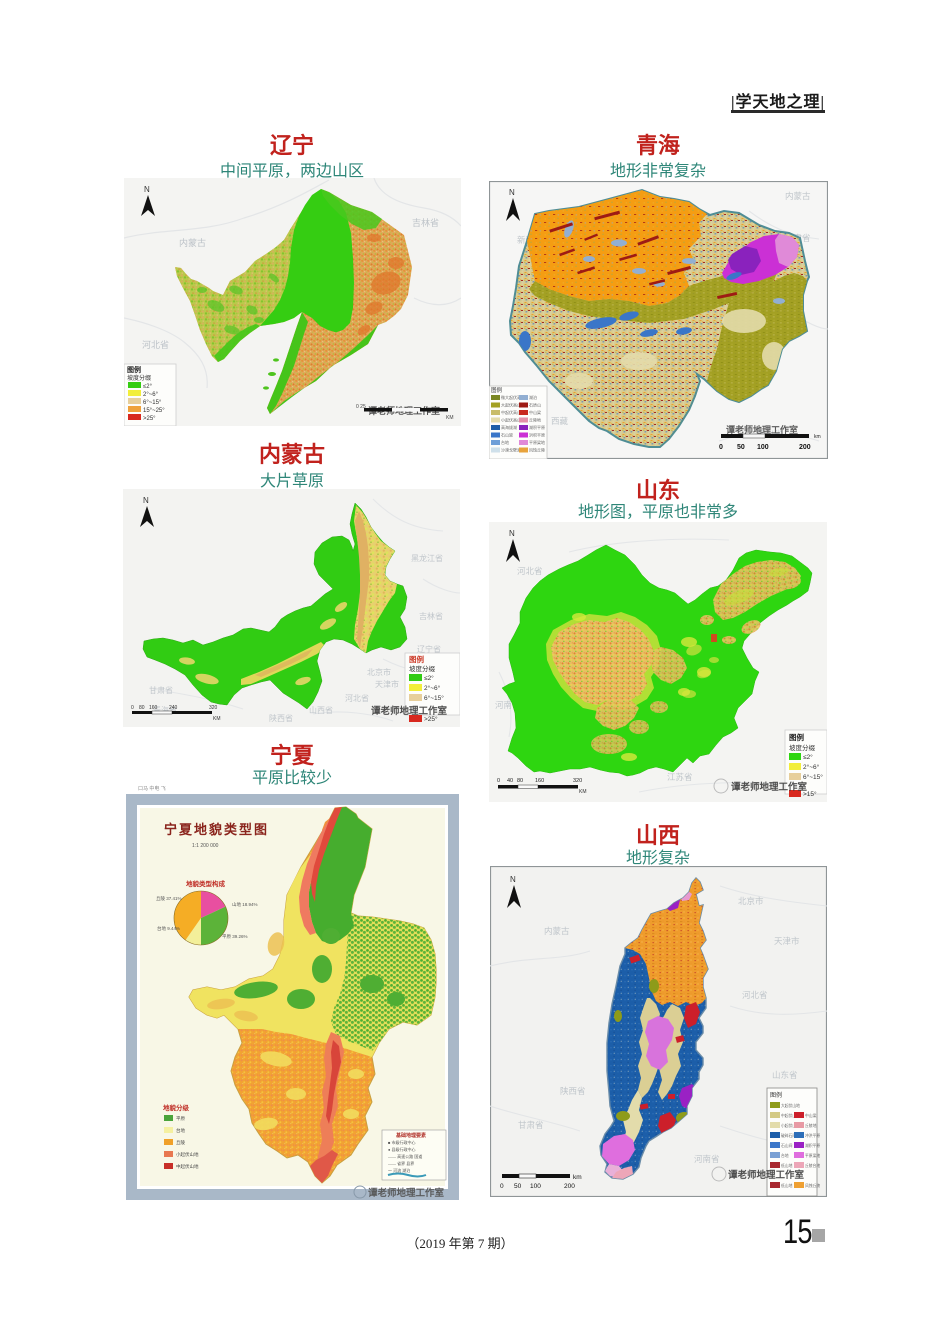 The width and height of the screenshot is (950, 1343). Describe the element at coordinates (176, 1107) in the screenshot. I see `svg-text: 地貌分级` at that location.